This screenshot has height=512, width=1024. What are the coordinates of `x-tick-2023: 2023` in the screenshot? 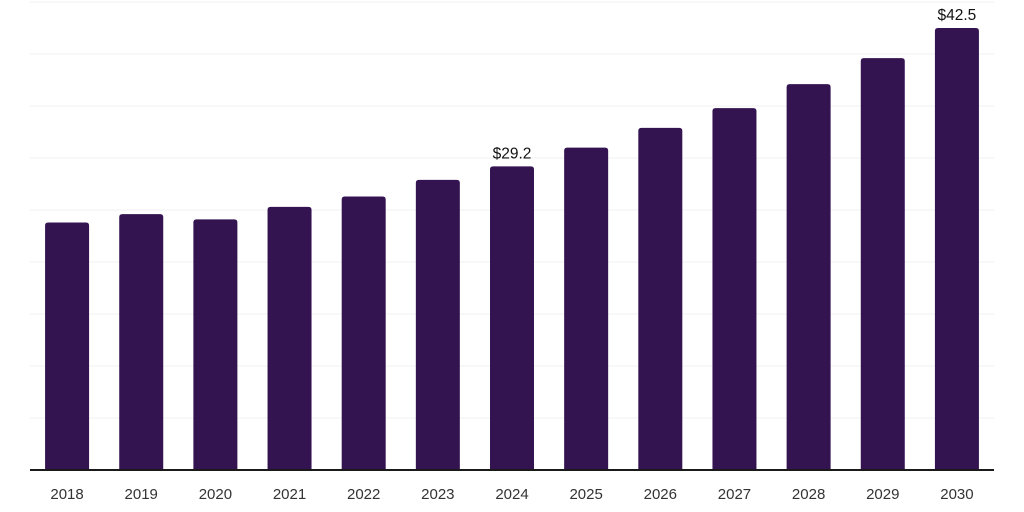 It's located at (437, 494).